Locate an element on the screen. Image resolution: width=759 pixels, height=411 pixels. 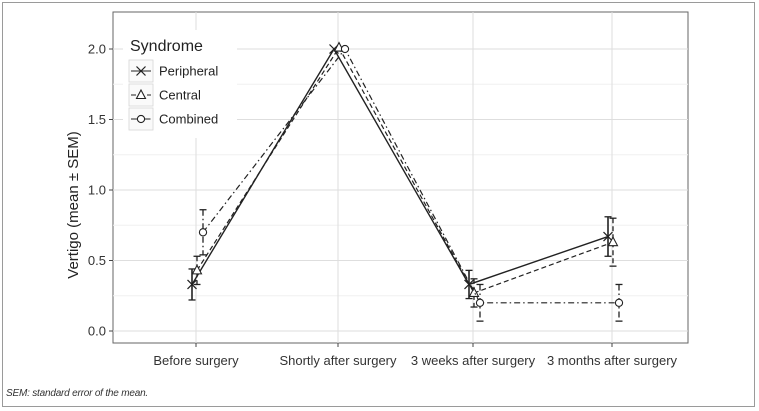
legend-entry-combined: Combined is located at coordinates (173, 119).